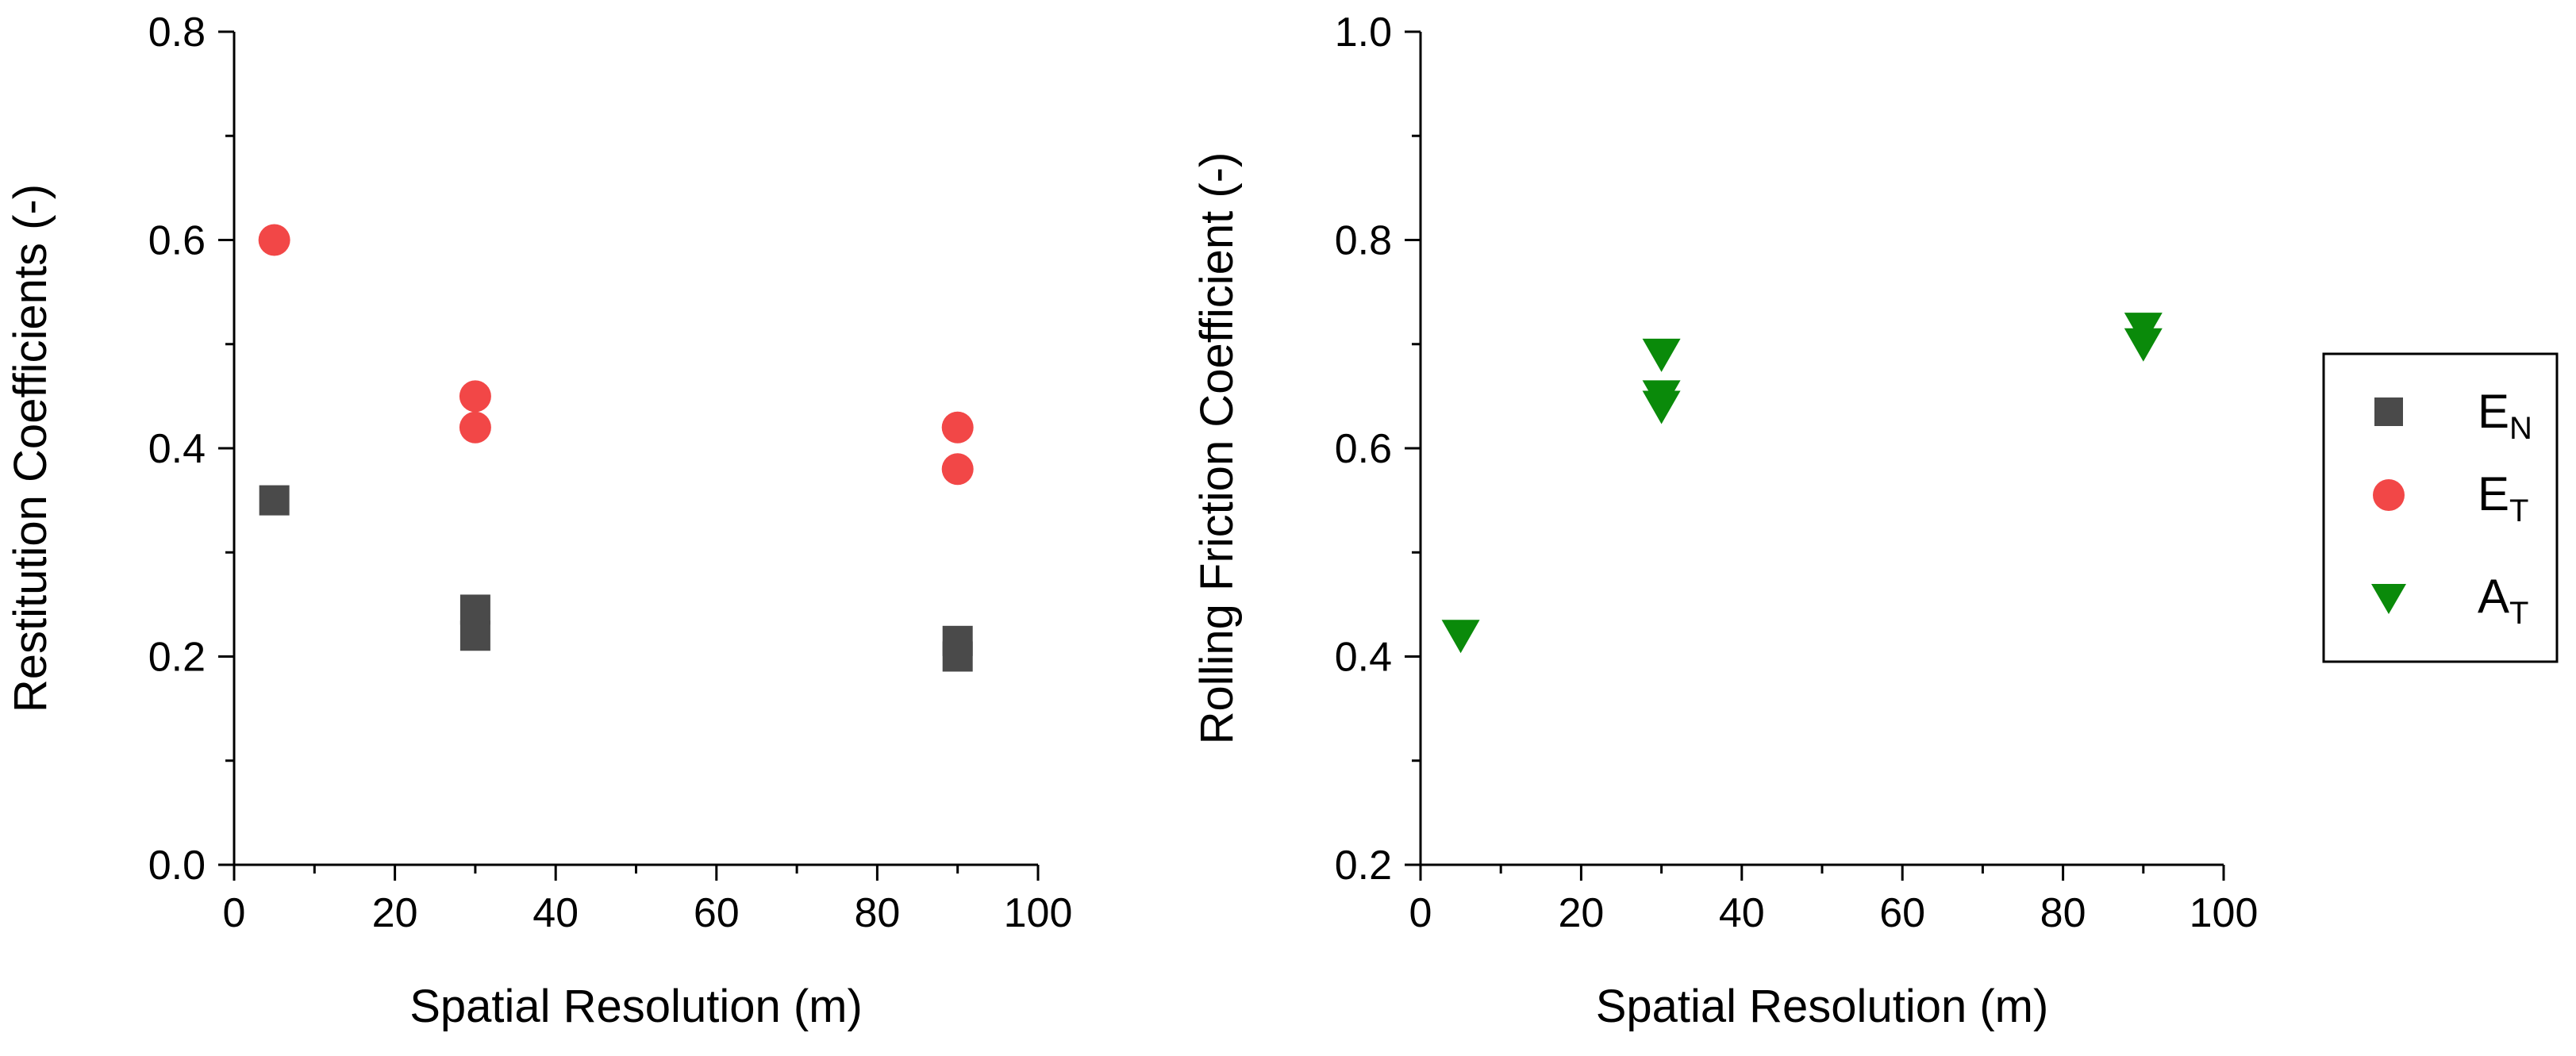  Describe the element at coordinates (2520, 429) in the screenshot. I see `legend-label-en-sub: N` at that location.